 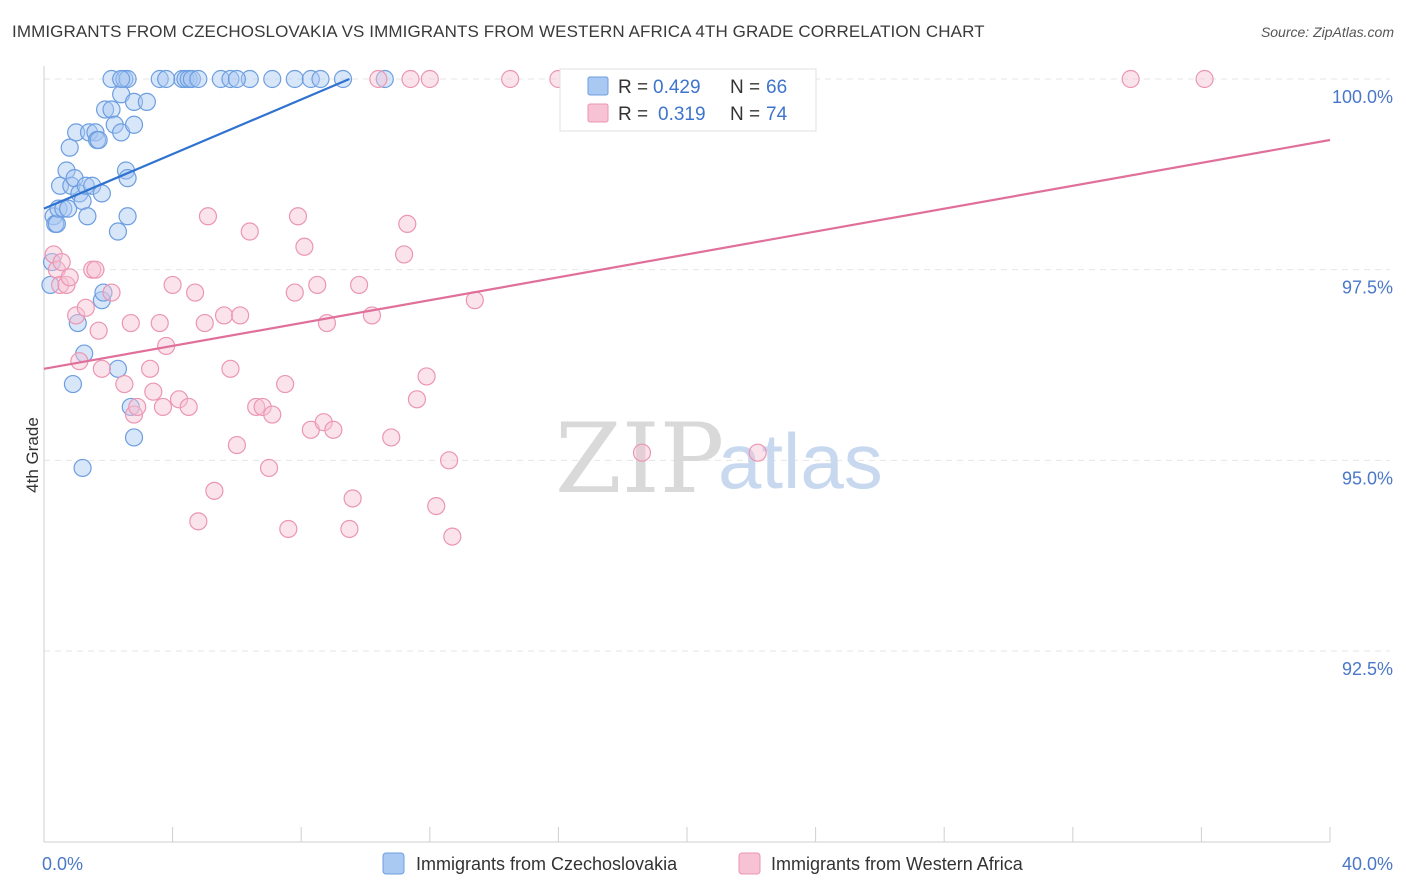 I want to click on stats-pink-r-value: 0.319, so click(x=682, y=114).